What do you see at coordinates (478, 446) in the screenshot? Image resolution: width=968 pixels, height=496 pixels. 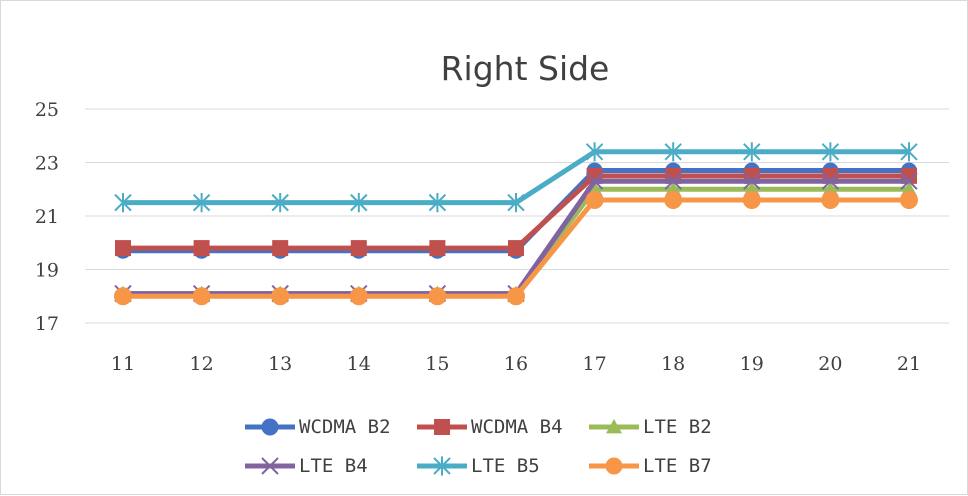 I see `legend: WCDMA B2 WCDMA B4 LTE B2 LTE B4 LTE B5 LTE B7` at bounding box center [478, 446].